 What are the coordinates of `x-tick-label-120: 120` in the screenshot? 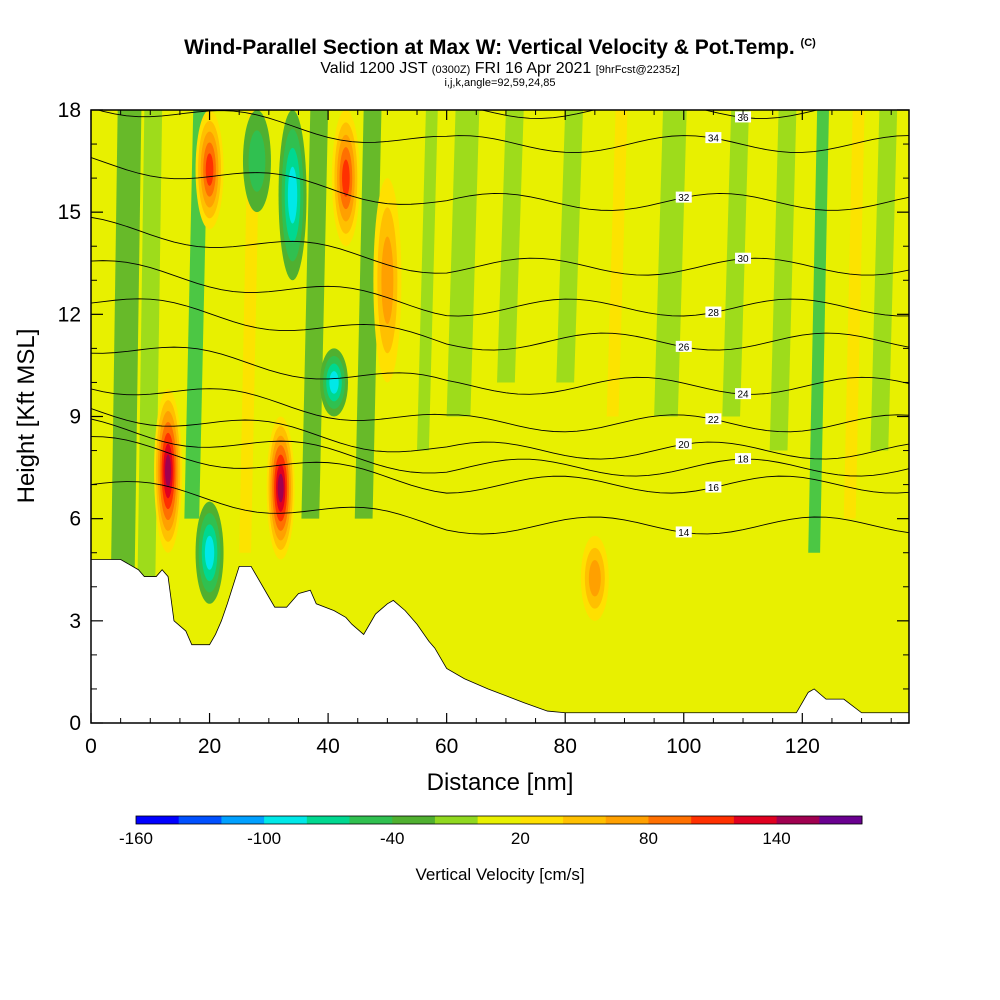 It's located at (802, 746).